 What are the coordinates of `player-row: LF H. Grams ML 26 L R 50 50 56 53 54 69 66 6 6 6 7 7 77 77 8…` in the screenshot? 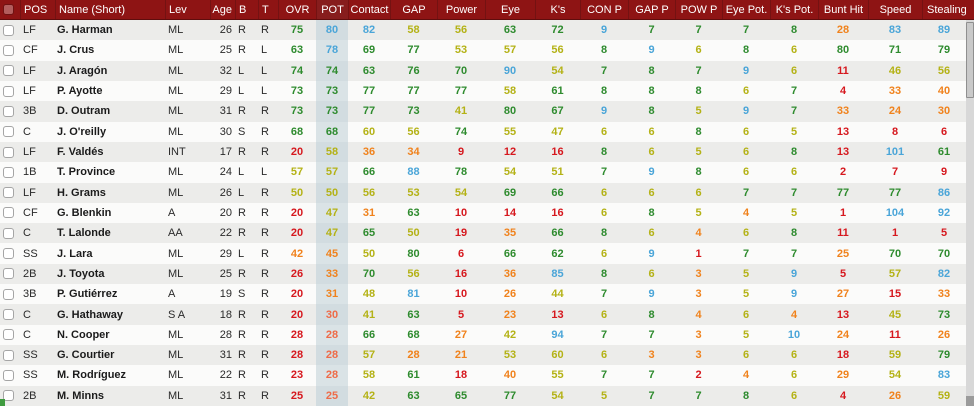 It's located at (483, 192).